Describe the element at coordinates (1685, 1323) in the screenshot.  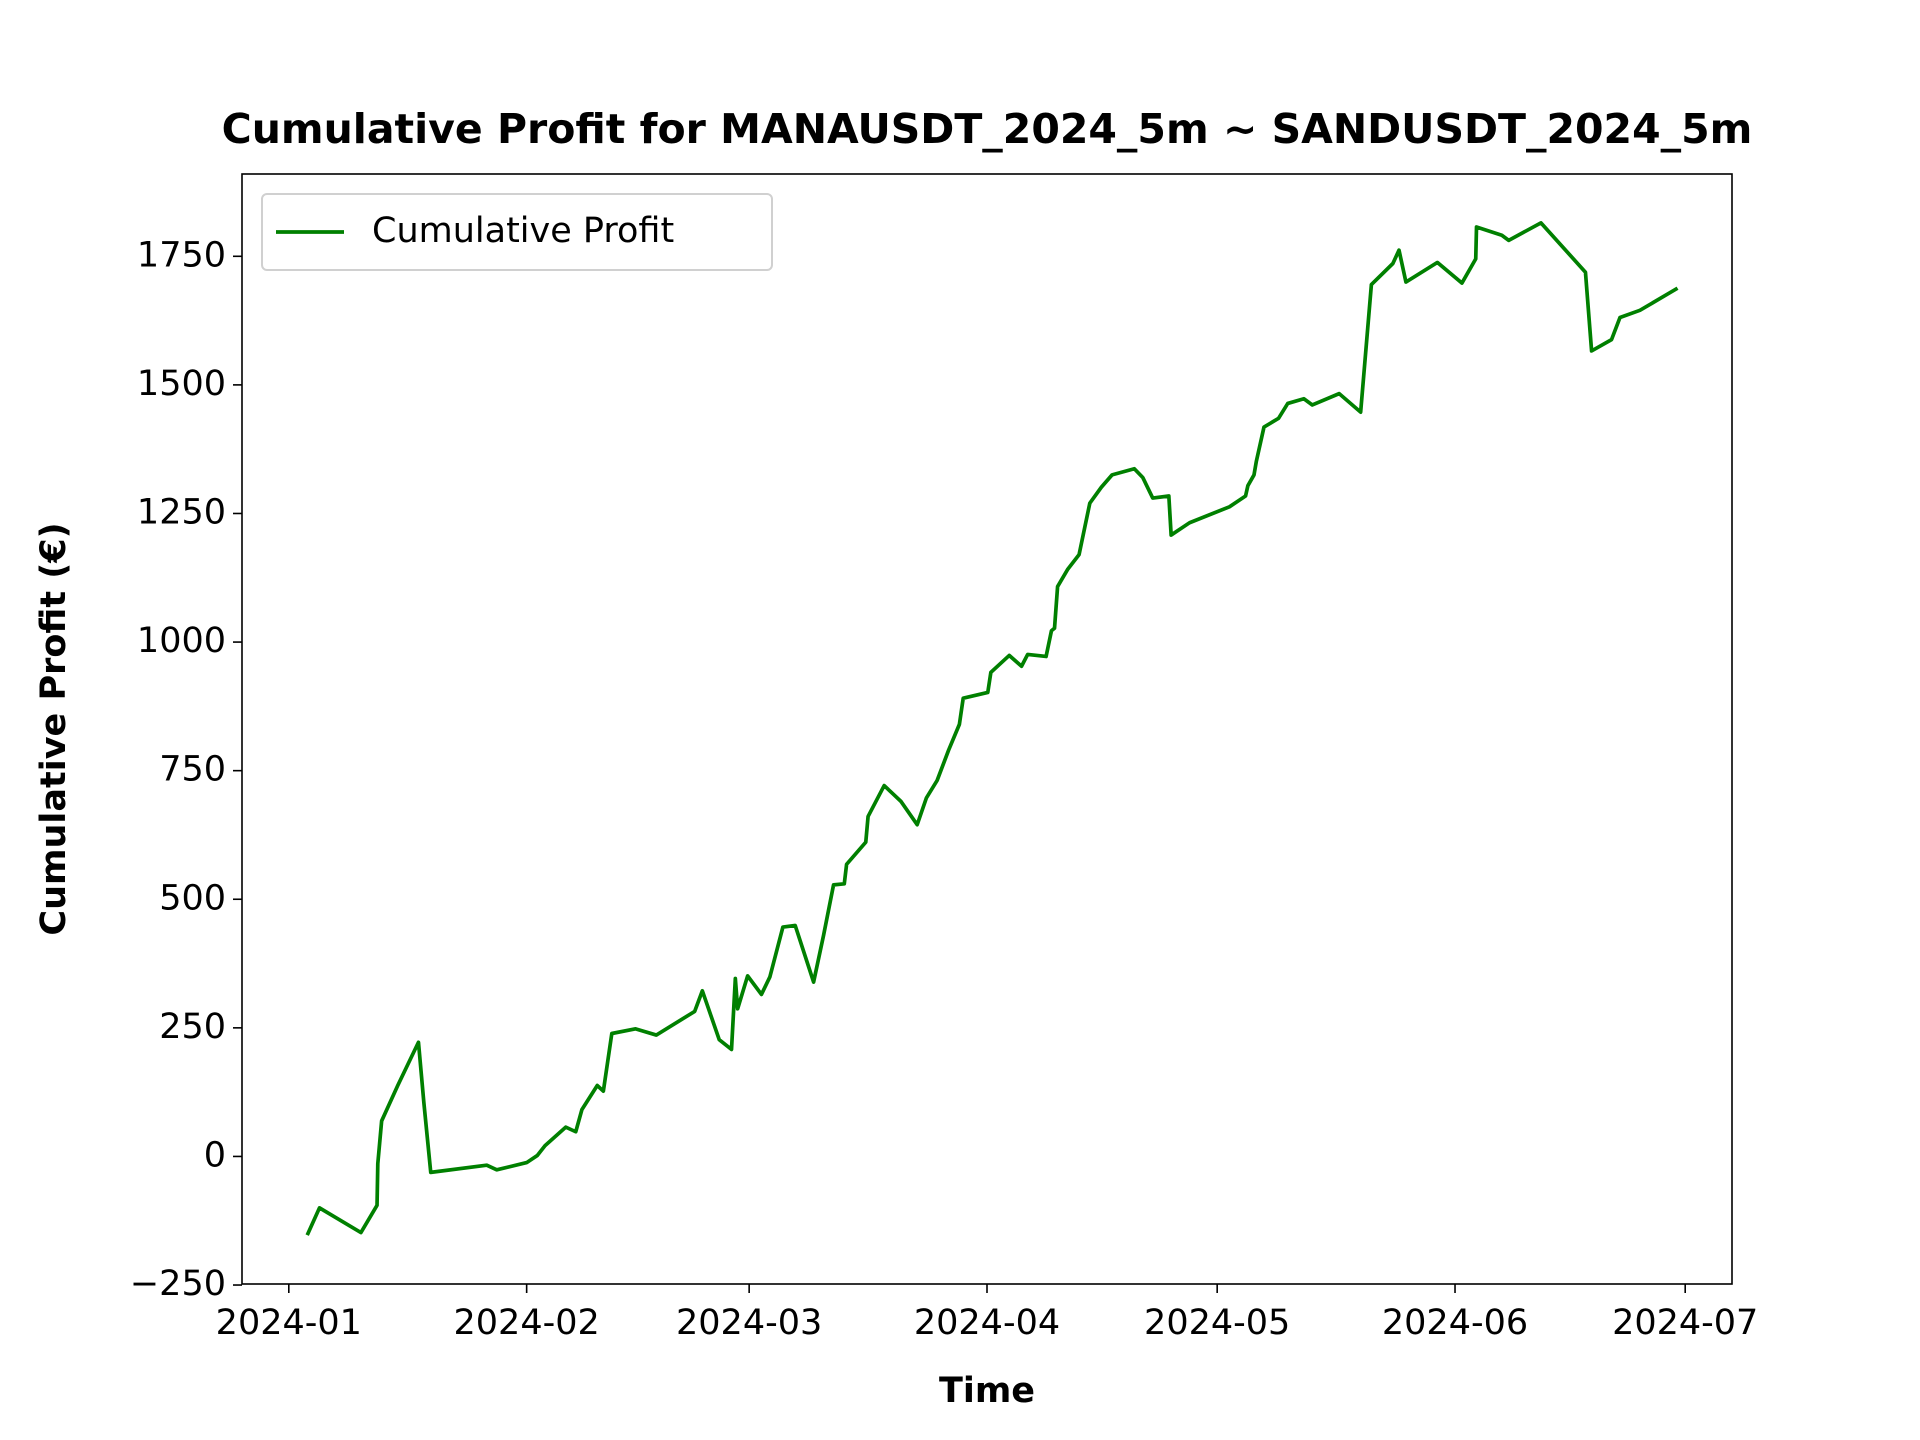
I see `x-tick-label: 2024-07` at that location.